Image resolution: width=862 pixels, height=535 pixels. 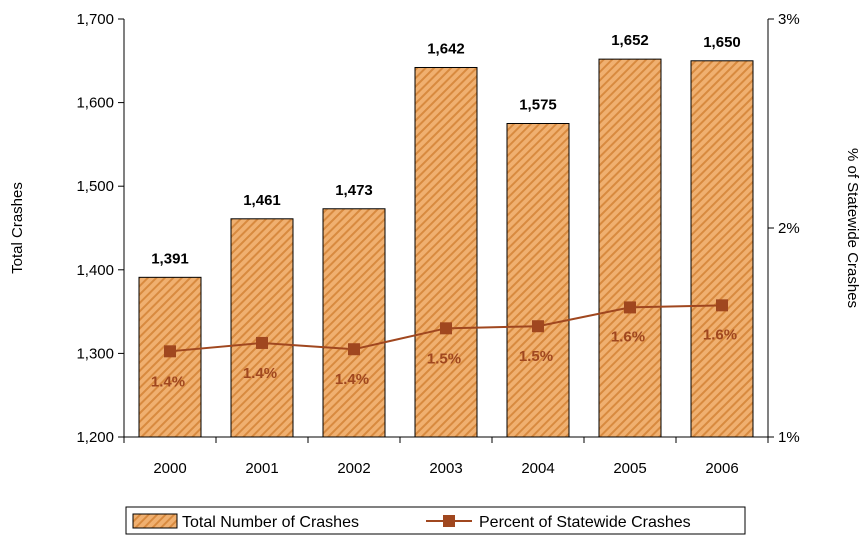 What do you see at coordinates (95, 19) in the screenshot?
I see `y-tick-label: 1,700` at bounding box center [95, 19].